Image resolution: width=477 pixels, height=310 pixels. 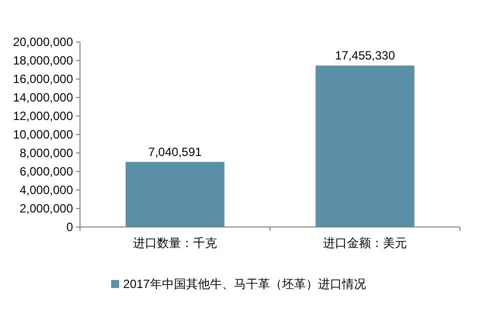 What do you see at coordinates (43, 97) in the screenshot?
I see `y-tick-label: 14,000,000` at bounding box center [43, 97].